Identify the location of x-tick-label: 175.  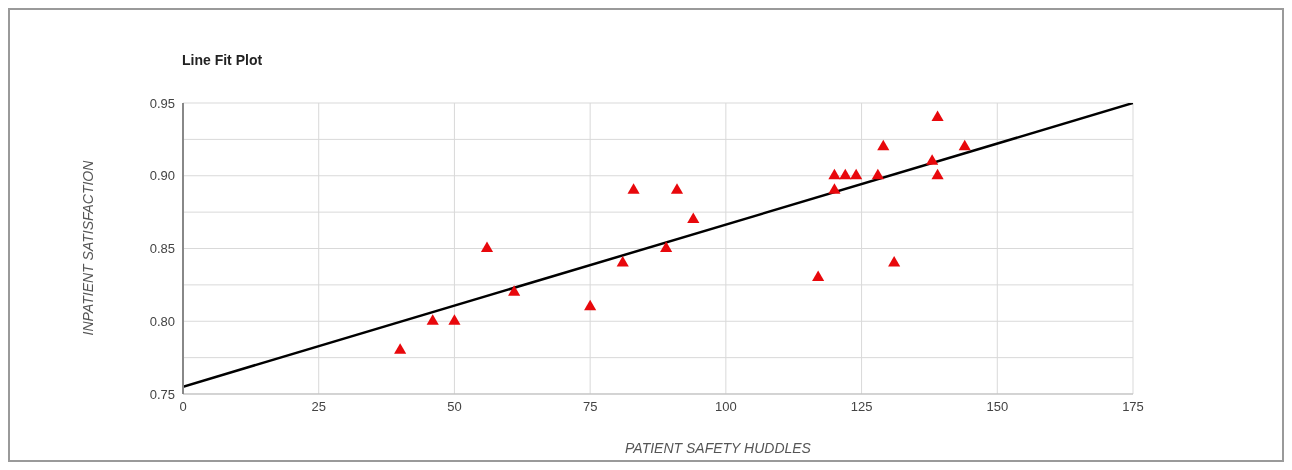
(1133, 407).